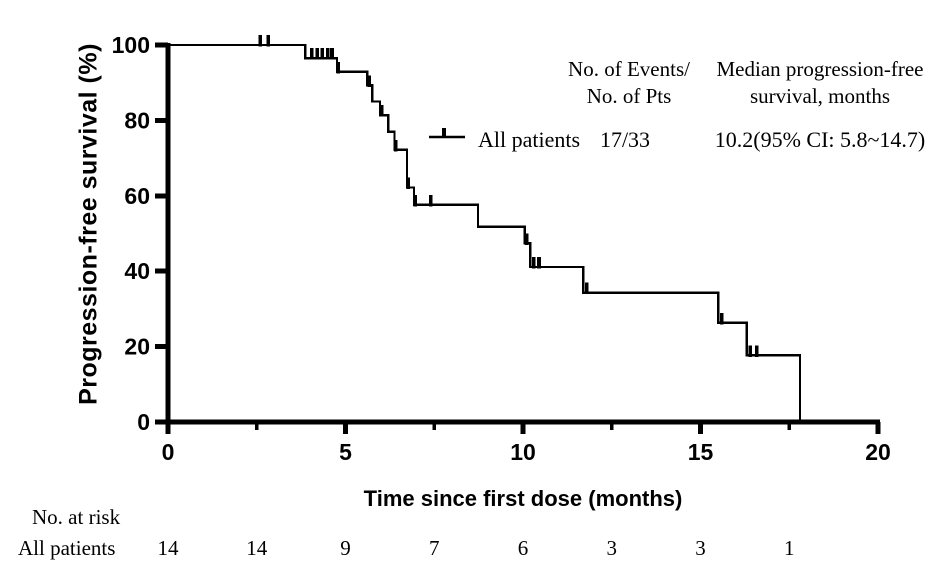  Describe the element at coordinates (629, 69) in the screenshot. I see `events-header-line1: No. of Events/` at that location.